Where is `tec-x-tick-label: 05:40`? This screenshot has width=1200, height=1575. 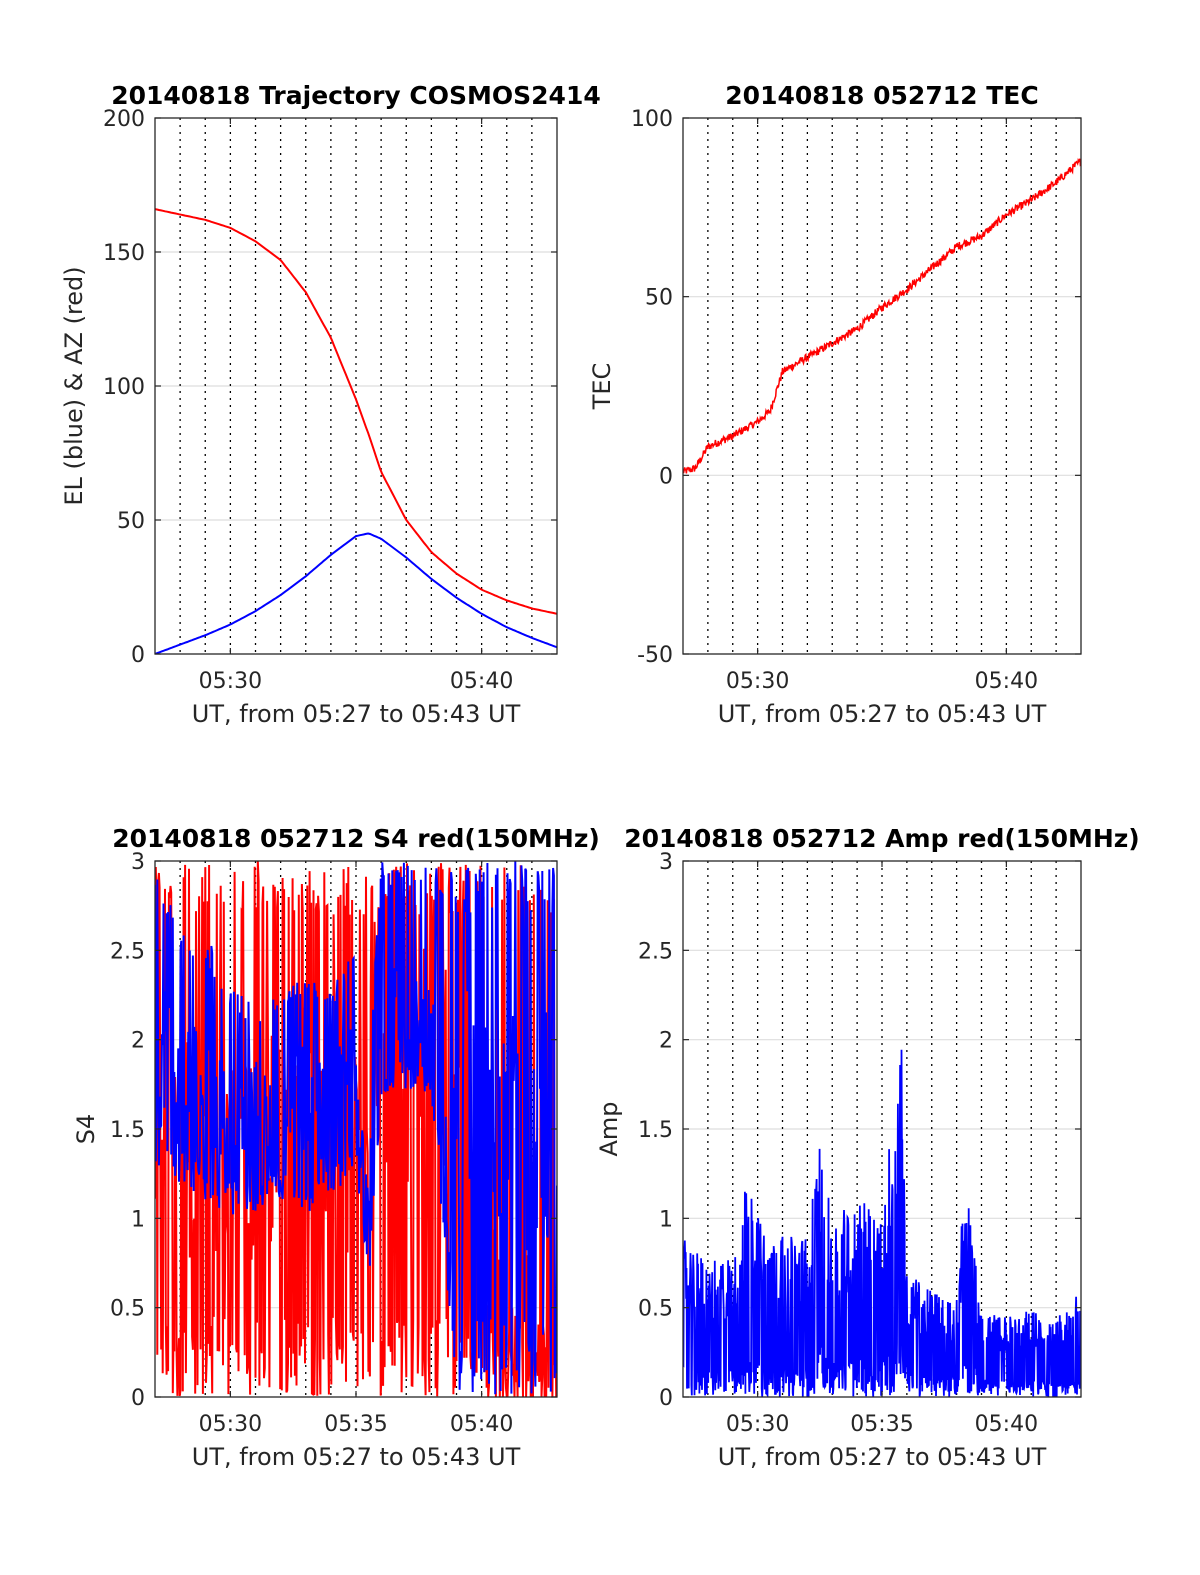
tec-x-tick-label: 05:40 is located at coordinates (1006, 681).